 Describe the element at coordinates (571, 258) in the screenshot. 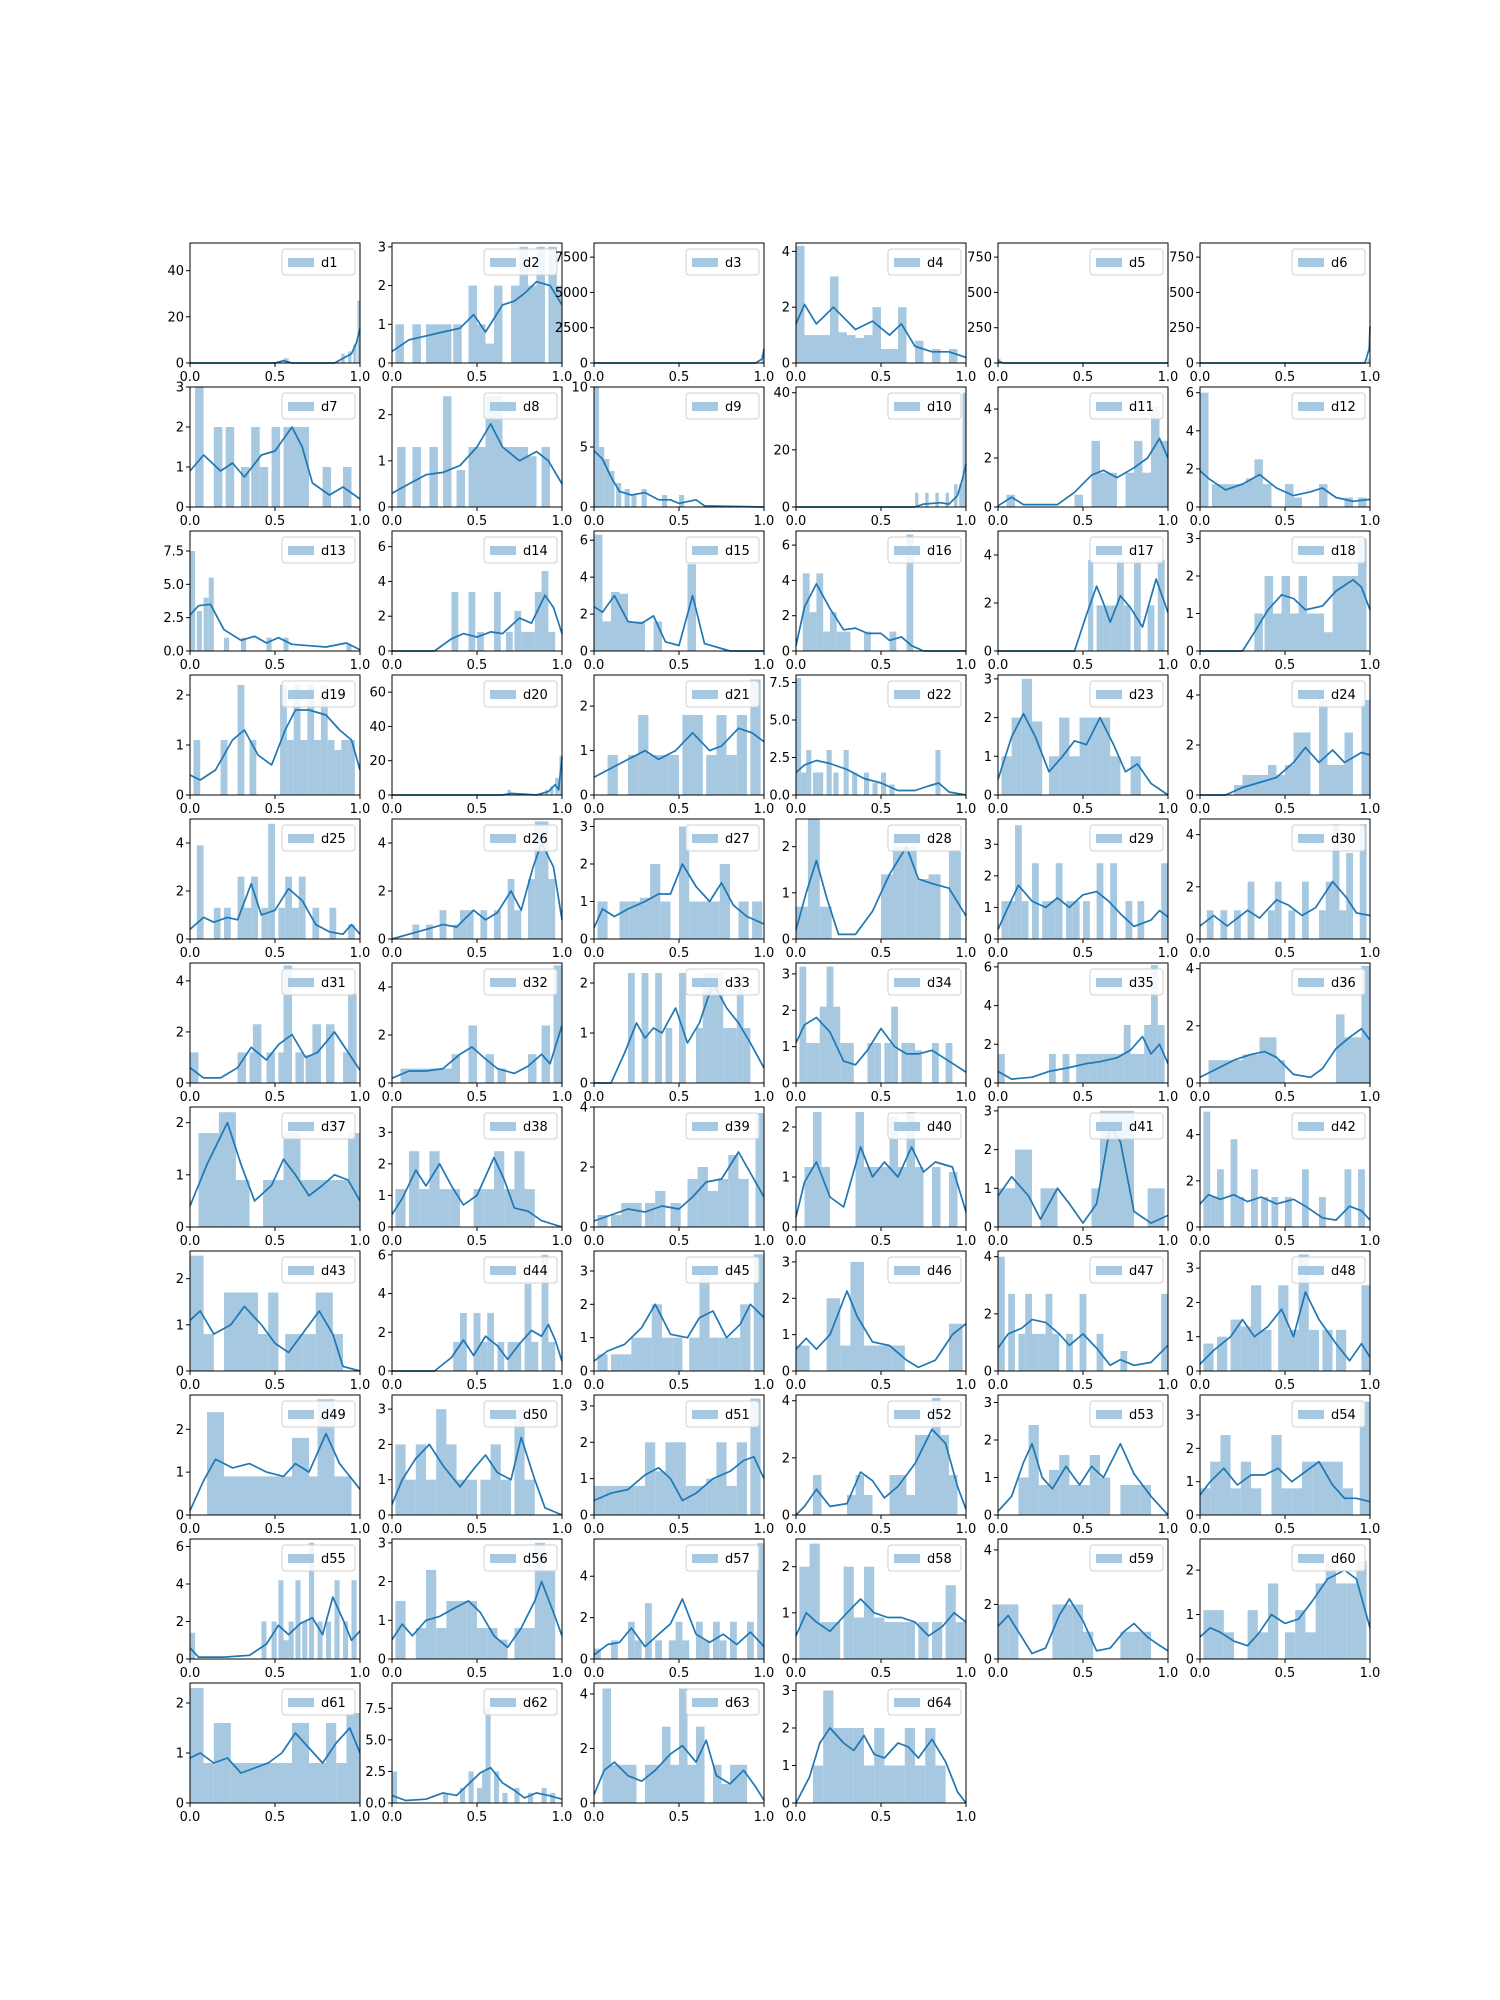

I see `y-tick-label: 7500` at that location.